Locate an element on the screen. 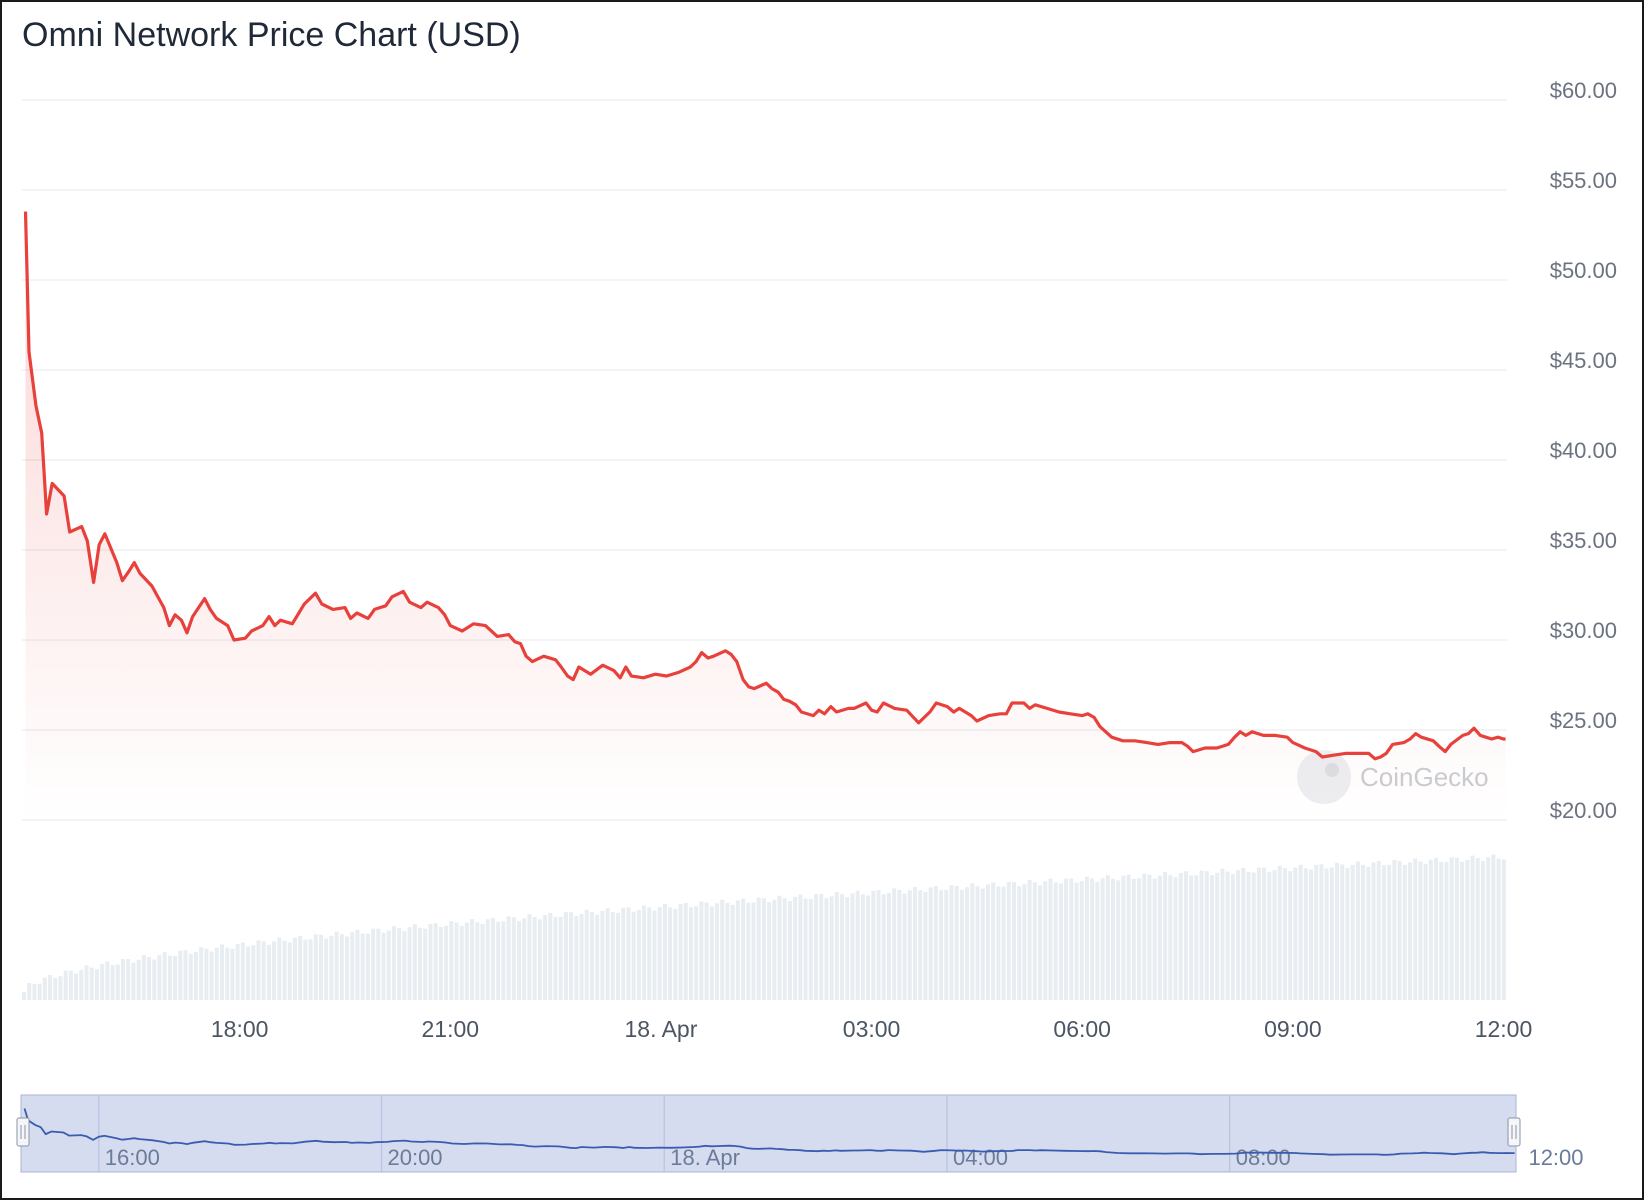 The height and width of the screenshot is (1200, 1644). navigator-range is located at coordinates (768, 1133).